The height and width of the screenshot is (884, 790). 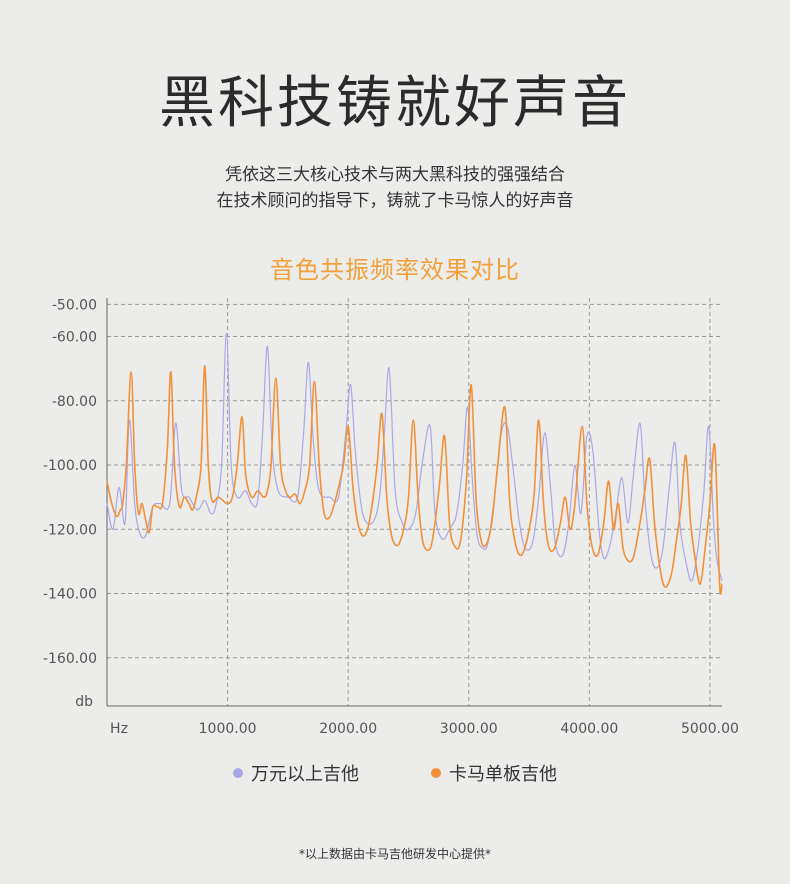 What do you see at coordinates (70, 466) in the screenshot?
I see `y-tick-label: -100.00` at bounding box center [70, 466].